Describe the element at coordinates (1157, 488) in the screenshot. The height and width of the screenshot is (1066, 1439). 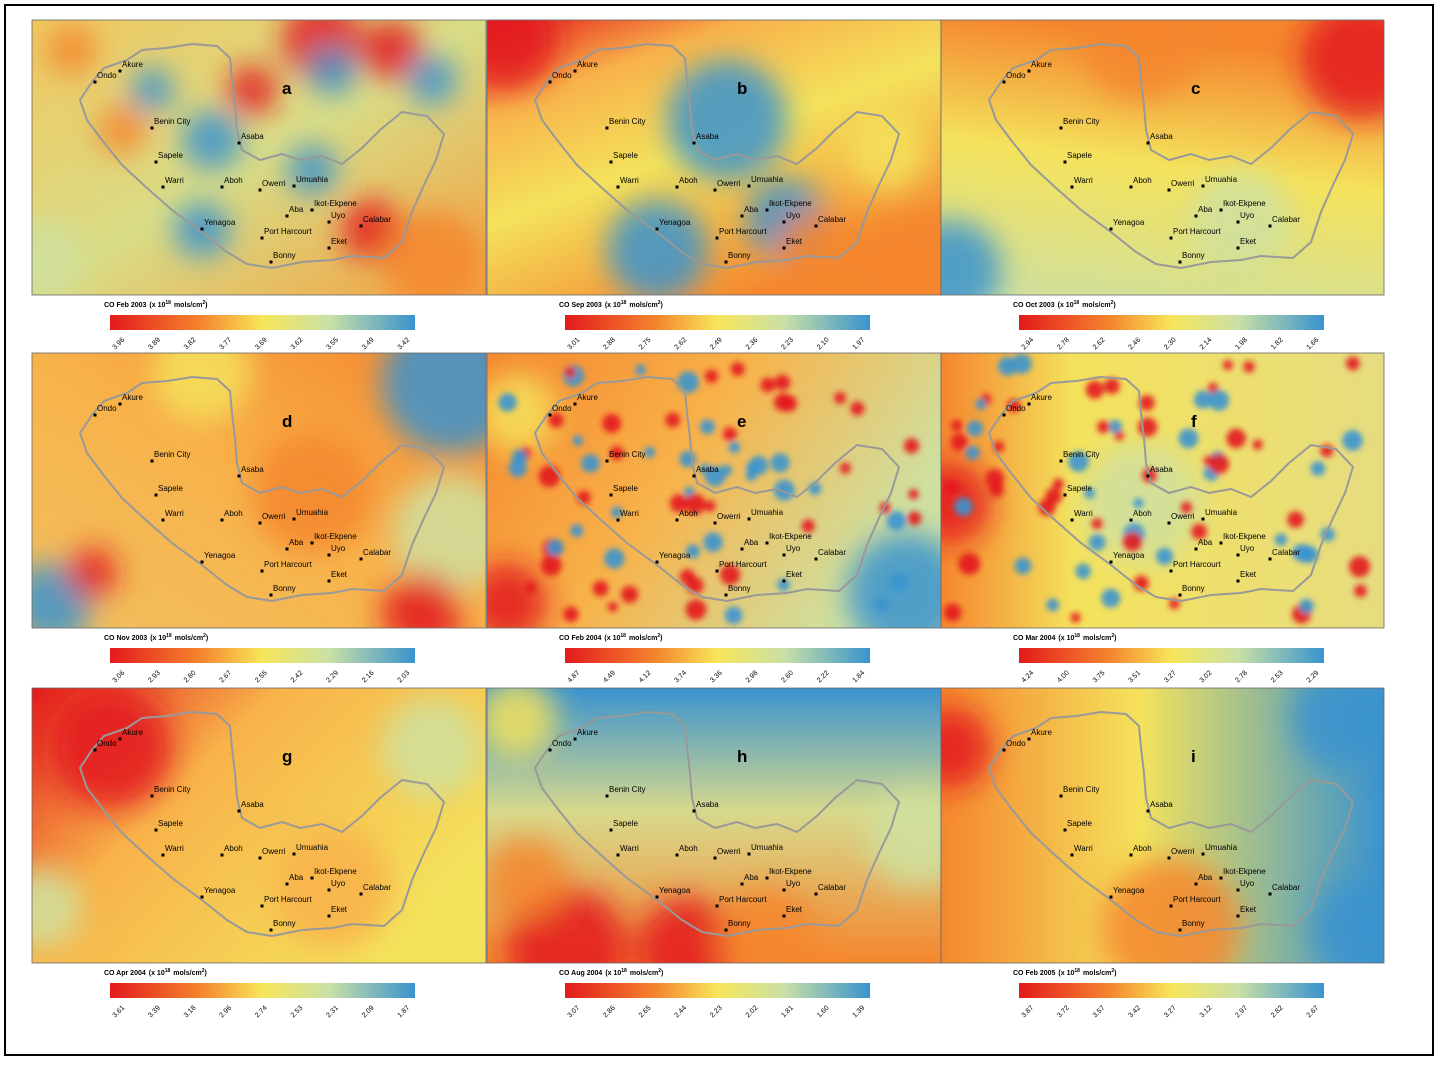
I see `map-spots` at that location.